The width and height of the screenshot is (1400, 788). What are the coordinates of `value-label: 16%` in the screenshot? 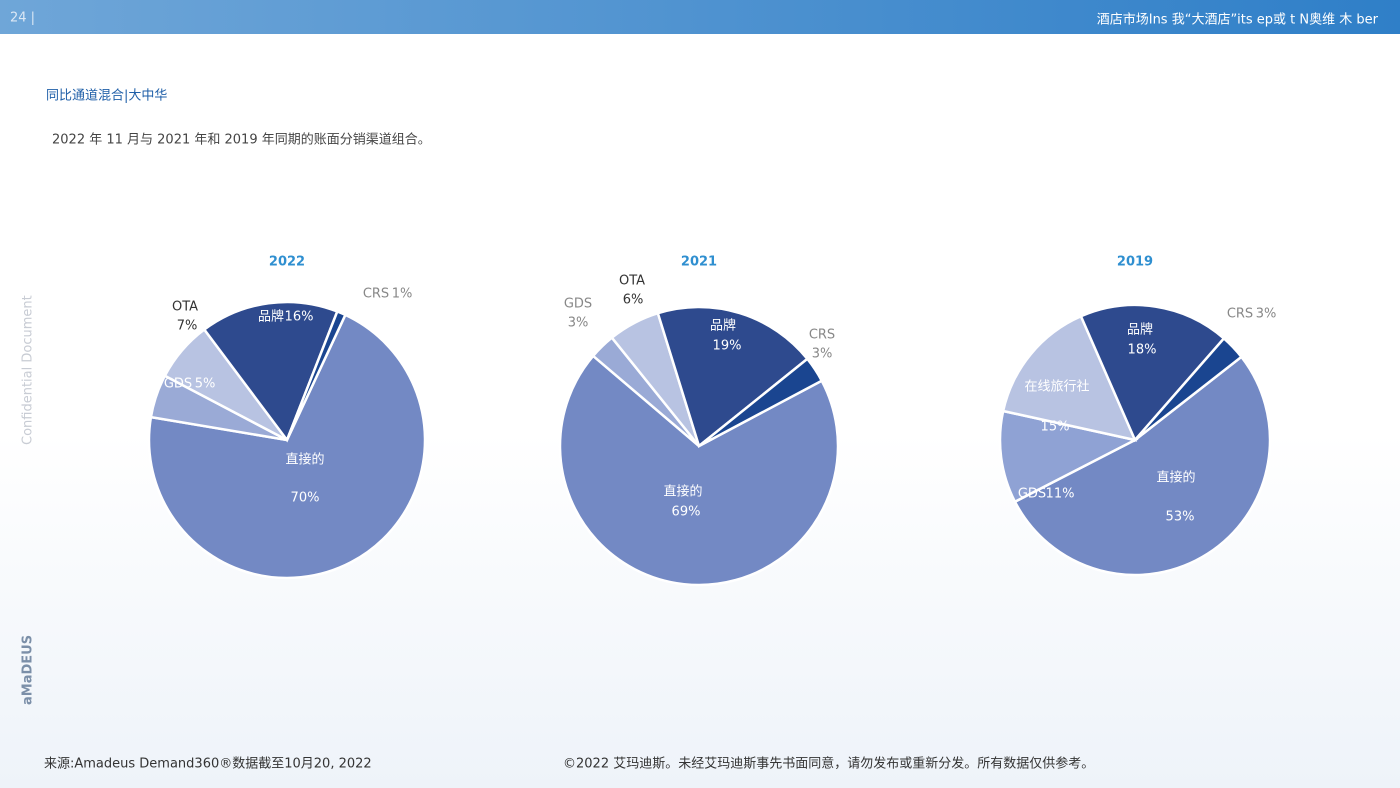 It's located at (299, 317).